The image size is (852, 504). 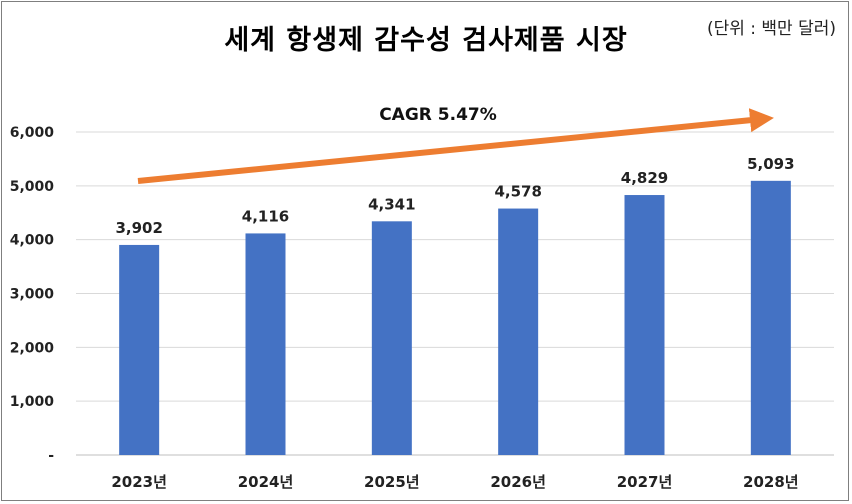 I want to click on x-tick-label: 2027년, so click(x=645, y=482).